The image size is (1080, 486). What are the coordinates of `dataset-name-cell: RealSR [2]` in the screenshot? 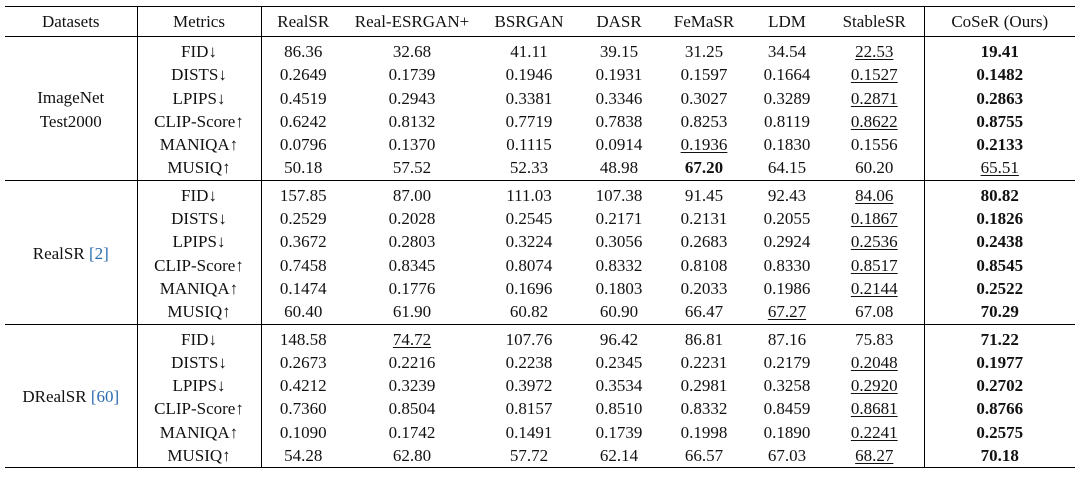 It's located at (71, 252).